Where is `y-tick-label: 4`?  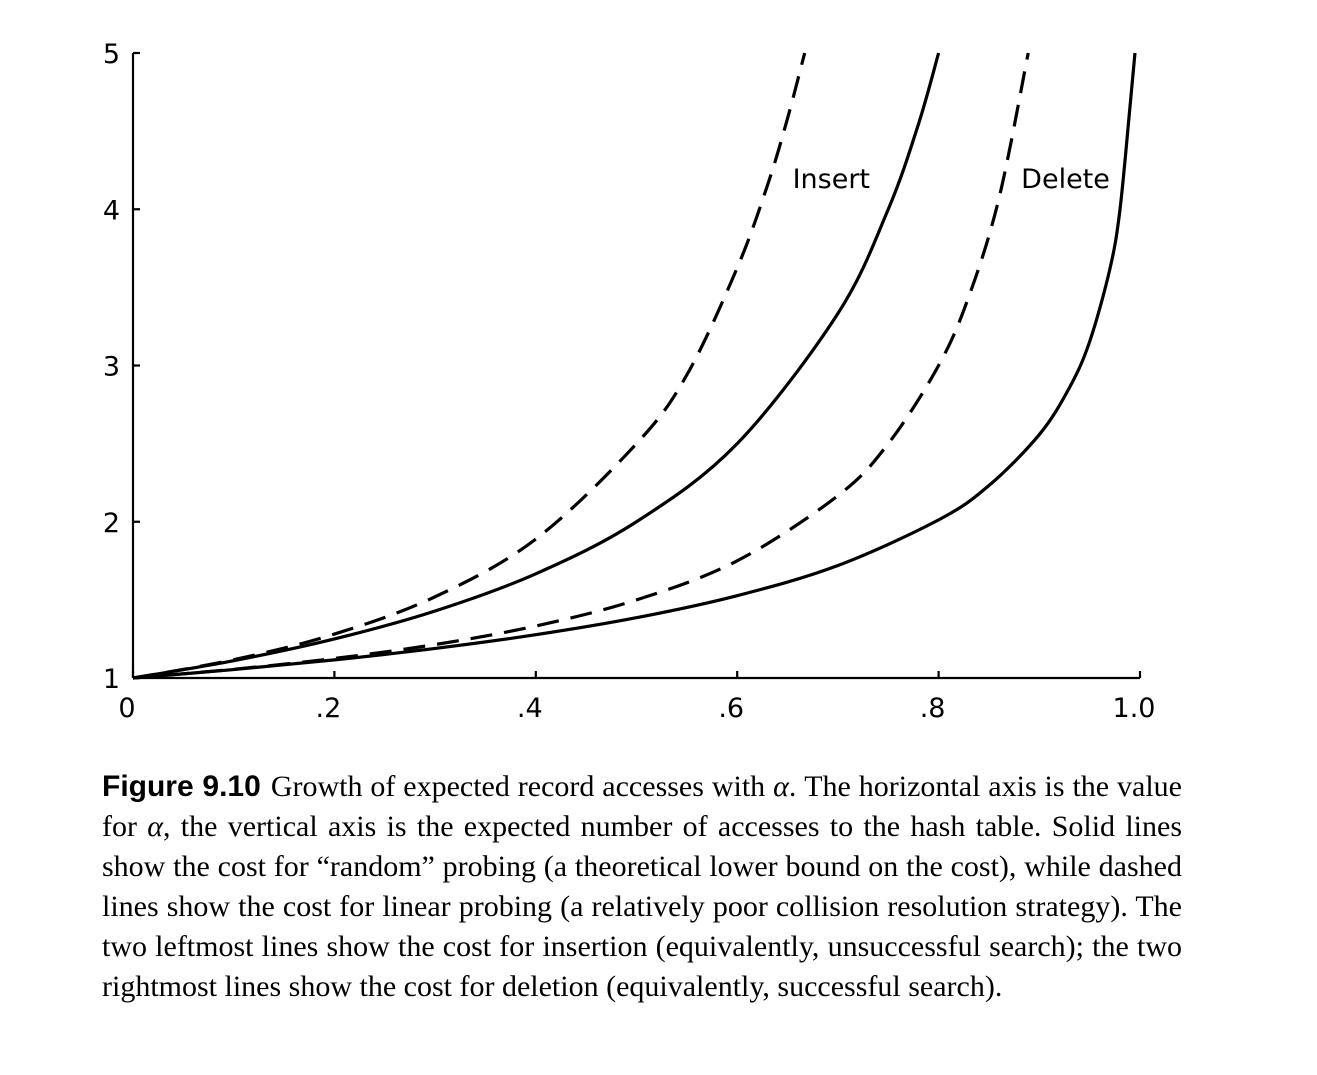 y-tick-label: 4 is located at coordinates (111, 210).